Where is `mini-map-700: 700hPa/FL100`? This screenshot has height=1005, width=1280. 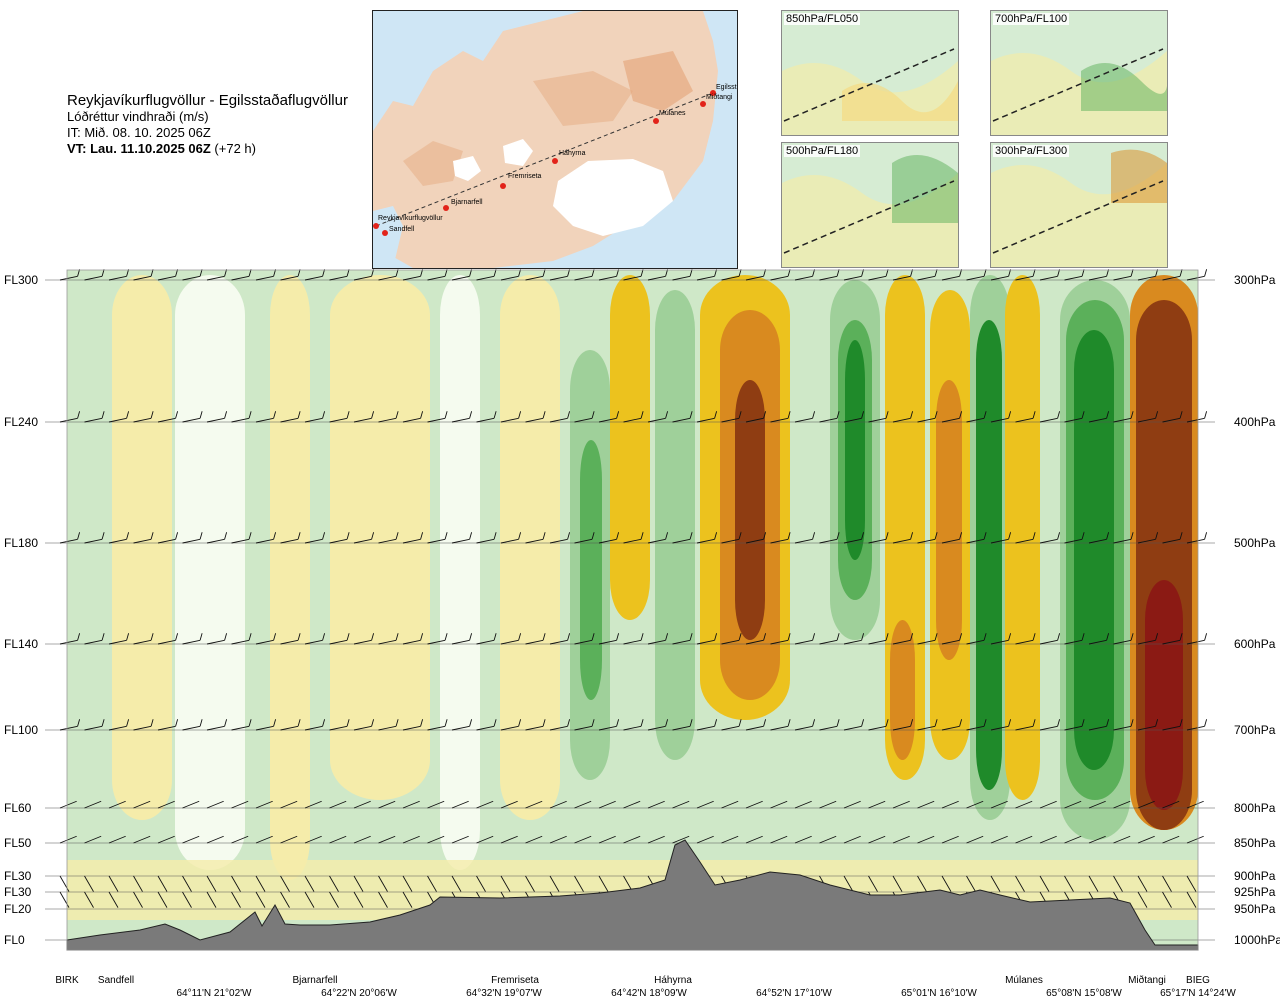 mini-map-700: 700hPa/FL100 is located at coordinates (1079, 73).